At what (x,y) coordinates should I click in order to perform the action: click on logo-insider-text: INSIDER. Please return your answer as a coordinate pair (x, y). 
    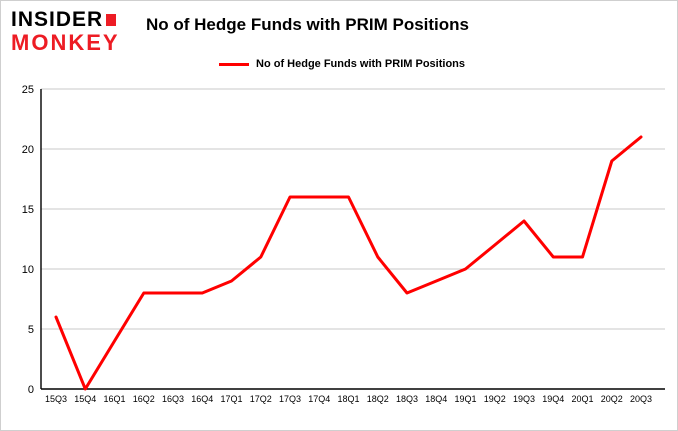
    Looking at the image, I should click on (57, 19).